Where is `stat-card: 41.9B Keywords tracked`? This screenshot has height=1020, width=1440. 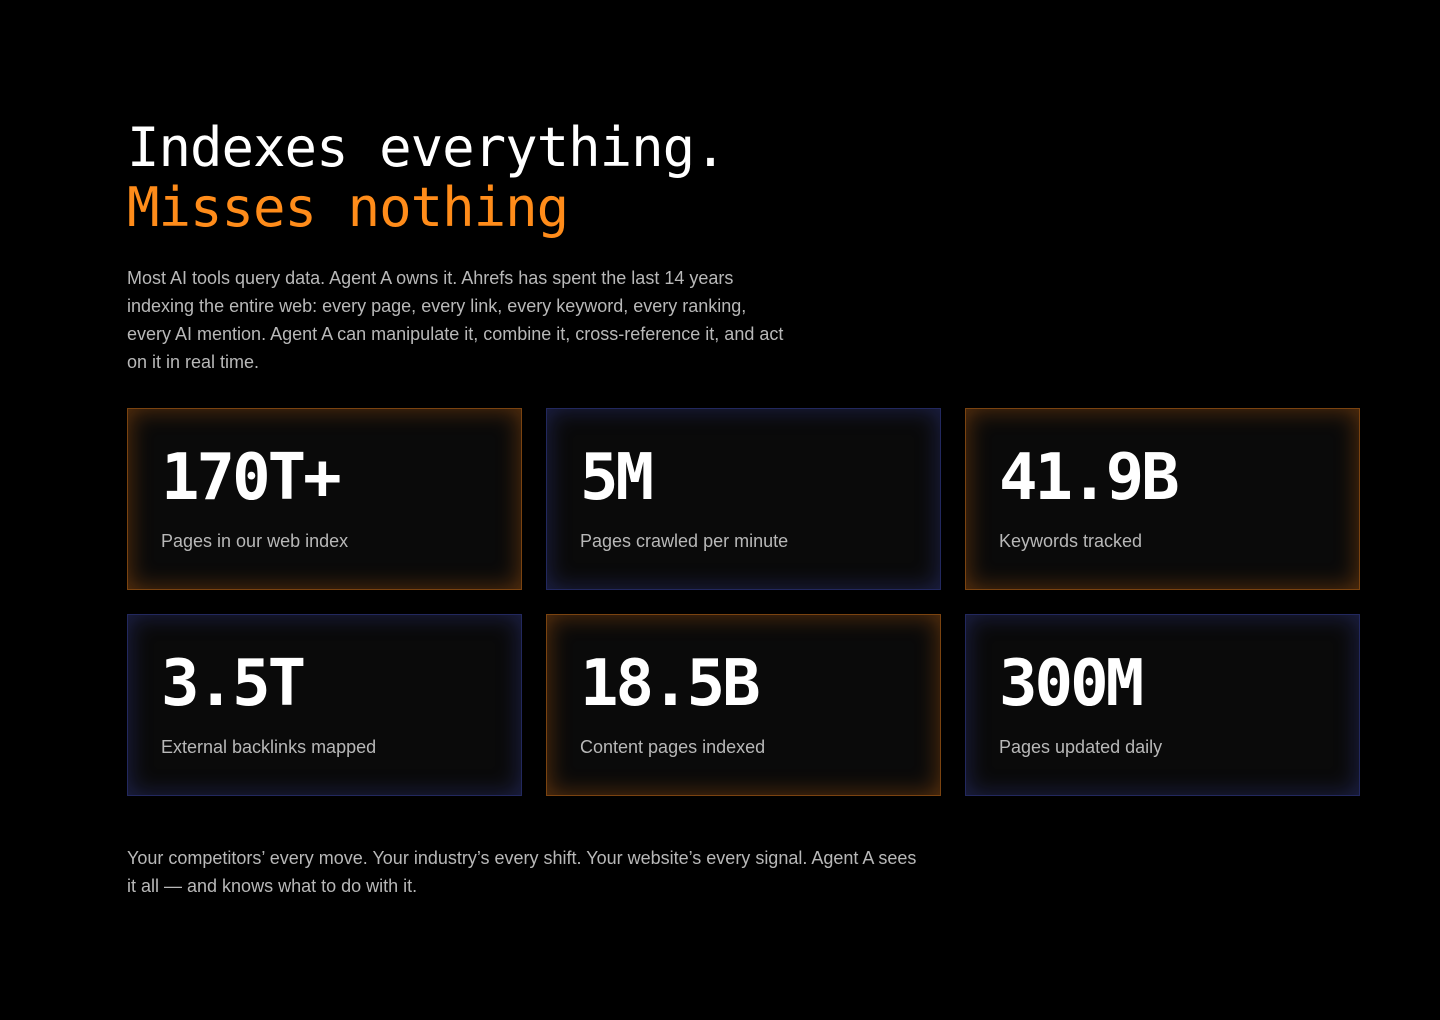
stat-card: 41.9B Keywords tracked is located at coordinates (1162, 499).